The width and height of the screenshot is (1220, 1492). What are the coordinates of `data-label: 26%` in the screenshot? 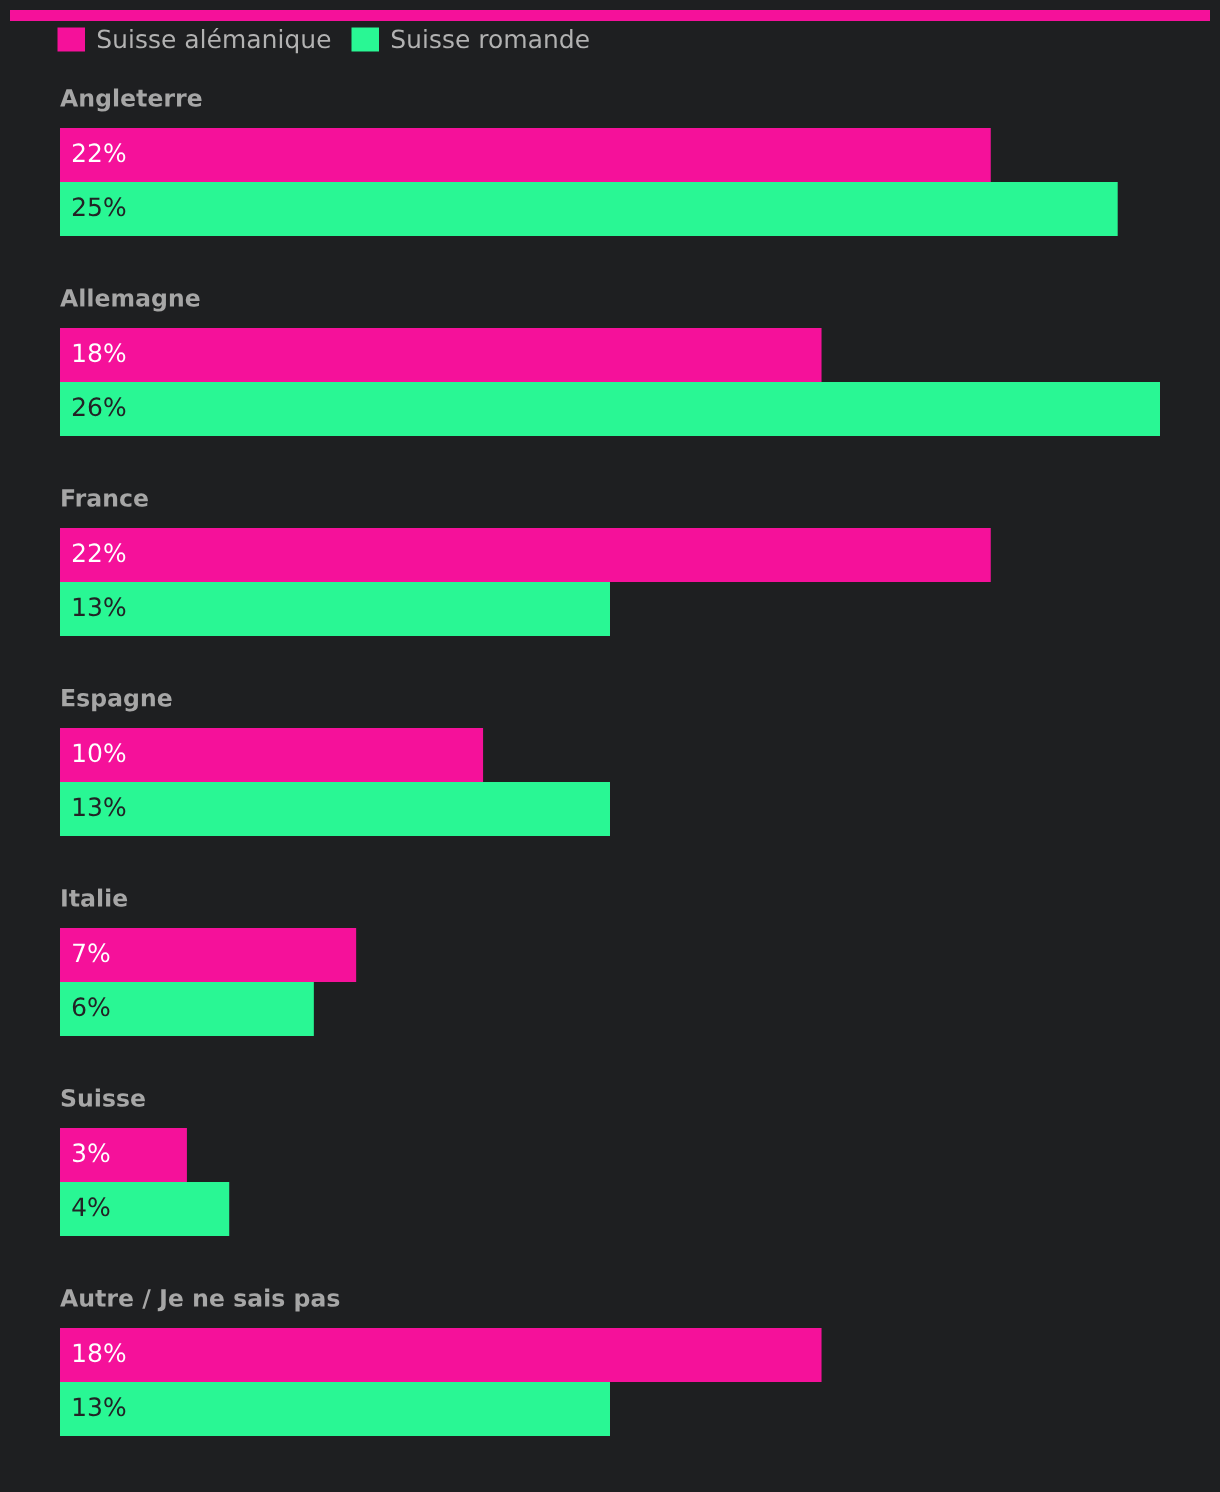 It's located at (99, 407).